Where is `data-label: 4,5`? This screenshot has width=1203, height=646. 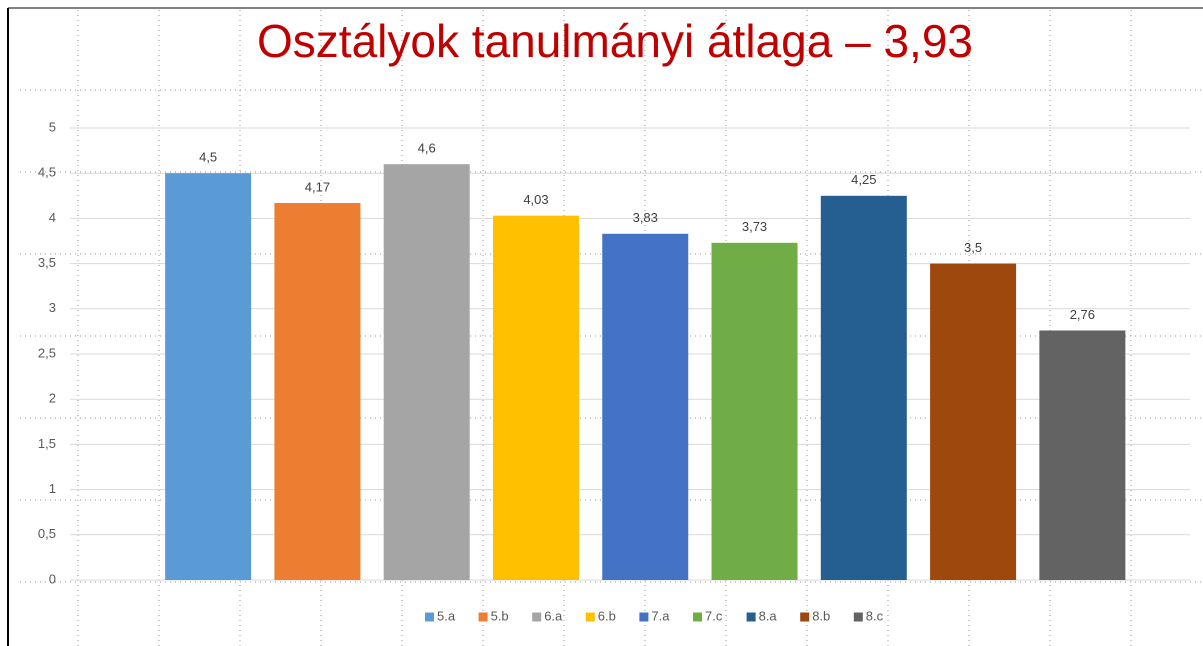
data-label: 4,5 is located at coordinates (208, 157).